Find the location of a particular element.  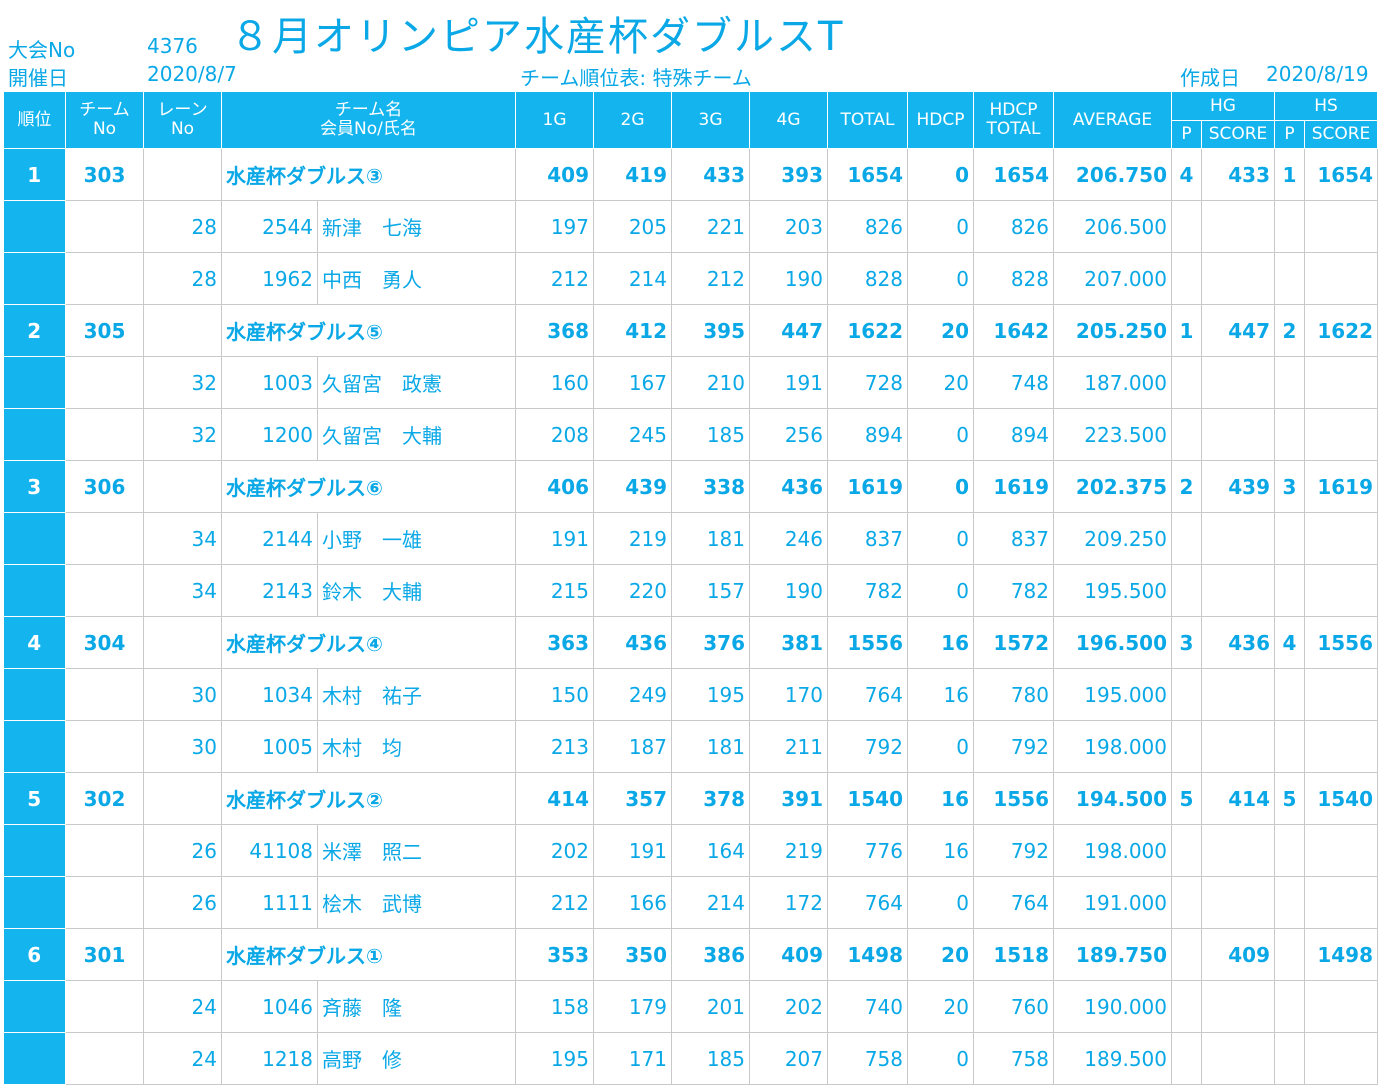

member-hdcp-total: 837 is located at coordinates (1013, 538).